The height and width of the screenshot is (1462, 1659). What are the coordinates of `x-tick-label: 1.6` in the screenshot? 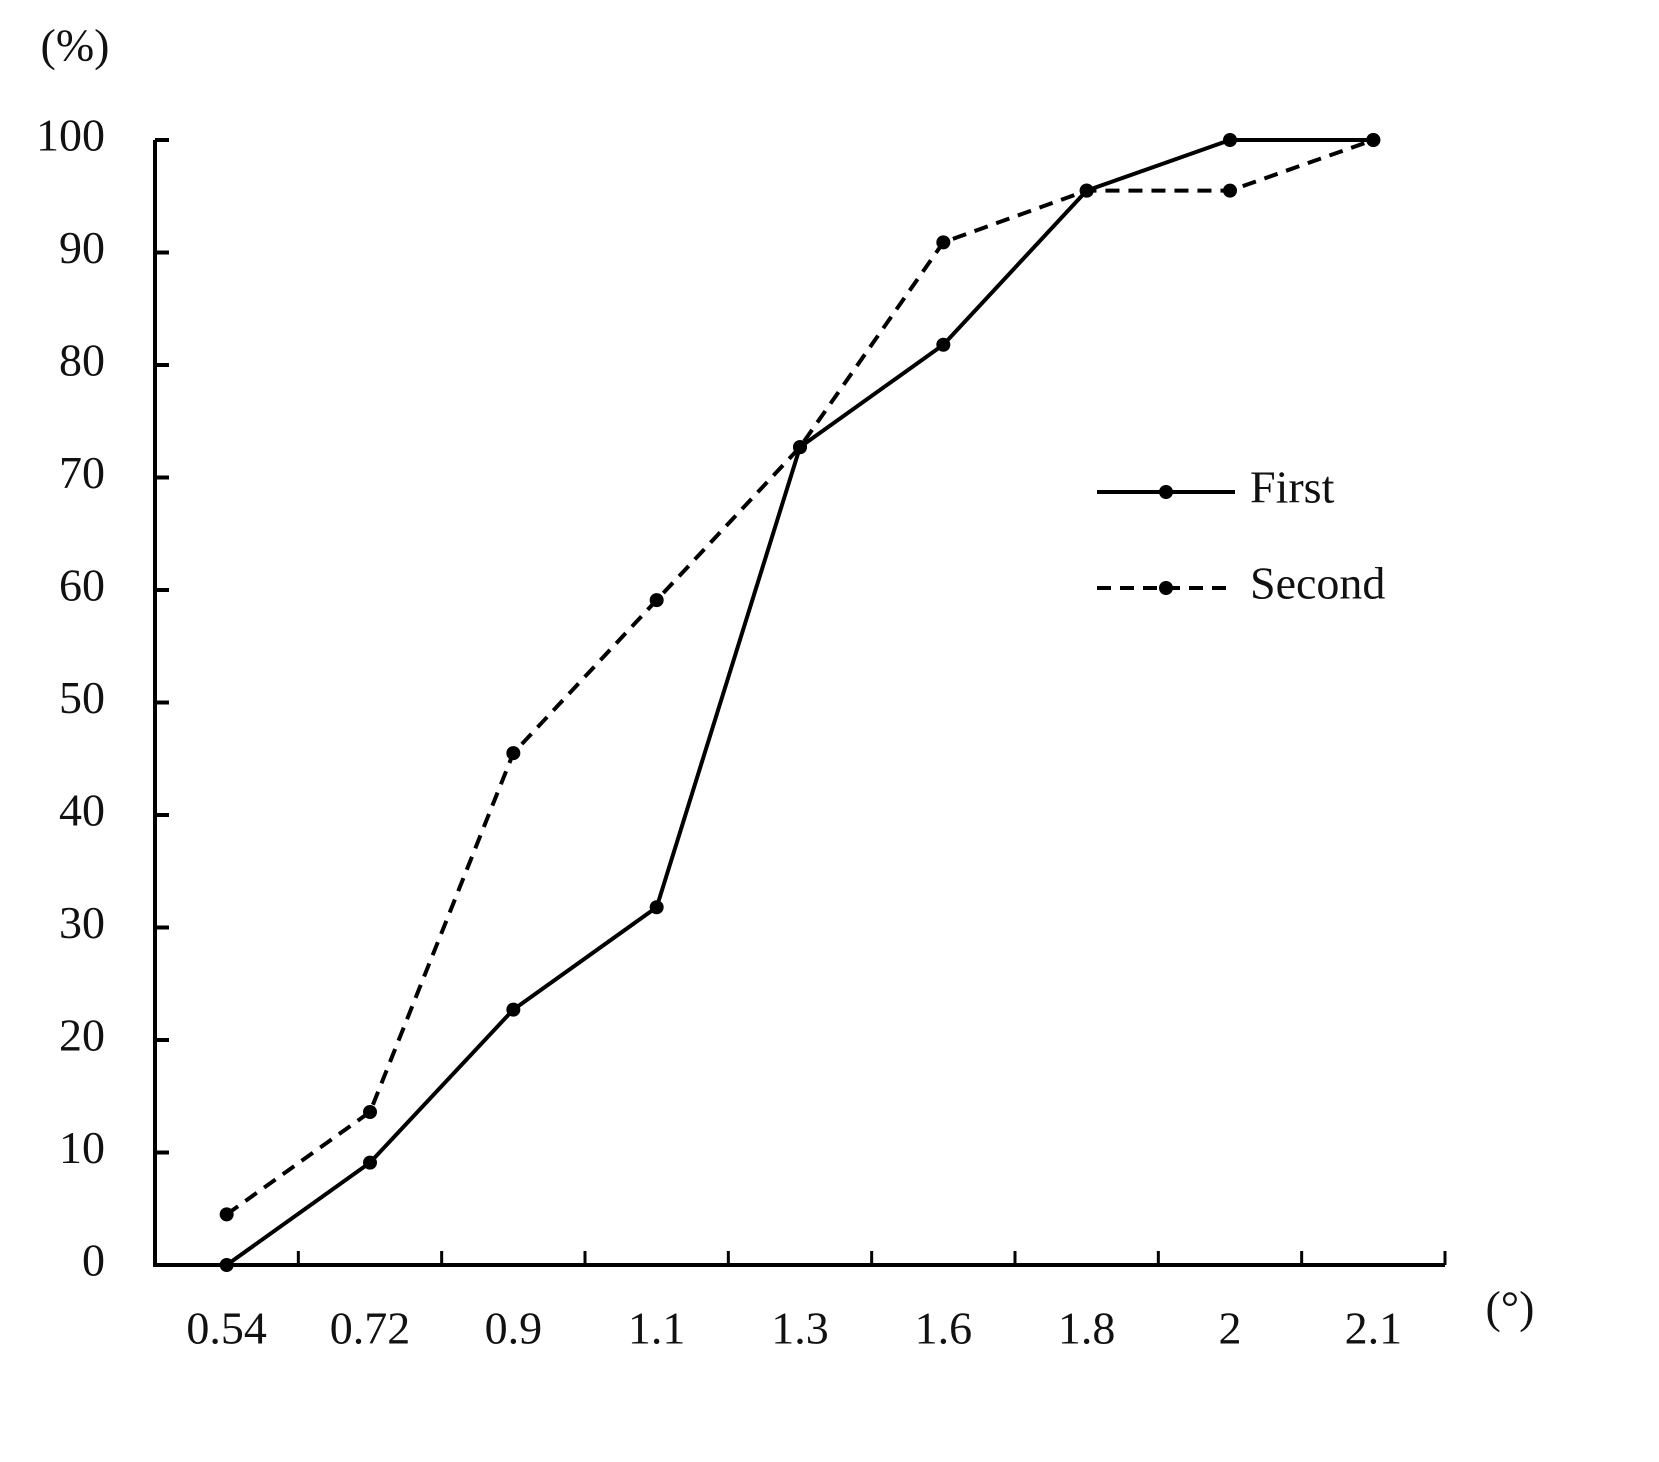 It's located at (944, 1328).